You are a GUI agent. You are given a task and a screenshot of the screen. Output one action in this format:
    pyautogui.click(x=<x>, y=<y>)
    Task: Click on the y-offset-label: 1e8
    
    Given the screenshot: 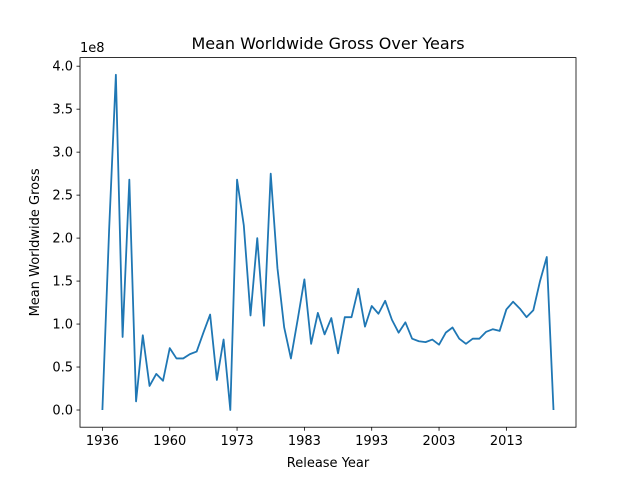 What is the action you would take?
    pyautogui.click(x=92, y=48)
    